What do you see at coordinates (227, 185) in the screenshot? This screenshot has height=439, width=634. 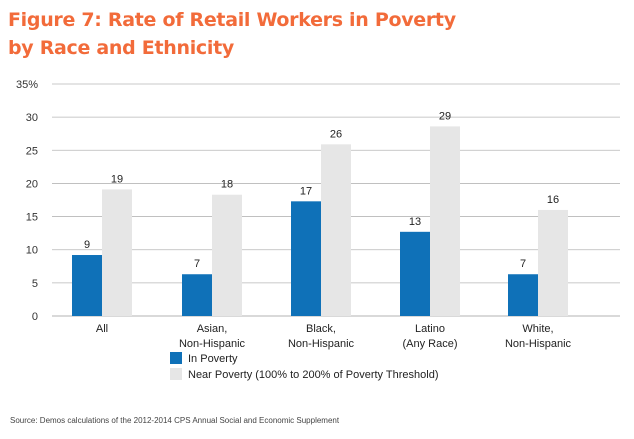 I see `value-label-near-poverty: 18` at bounding box center [227, 185].